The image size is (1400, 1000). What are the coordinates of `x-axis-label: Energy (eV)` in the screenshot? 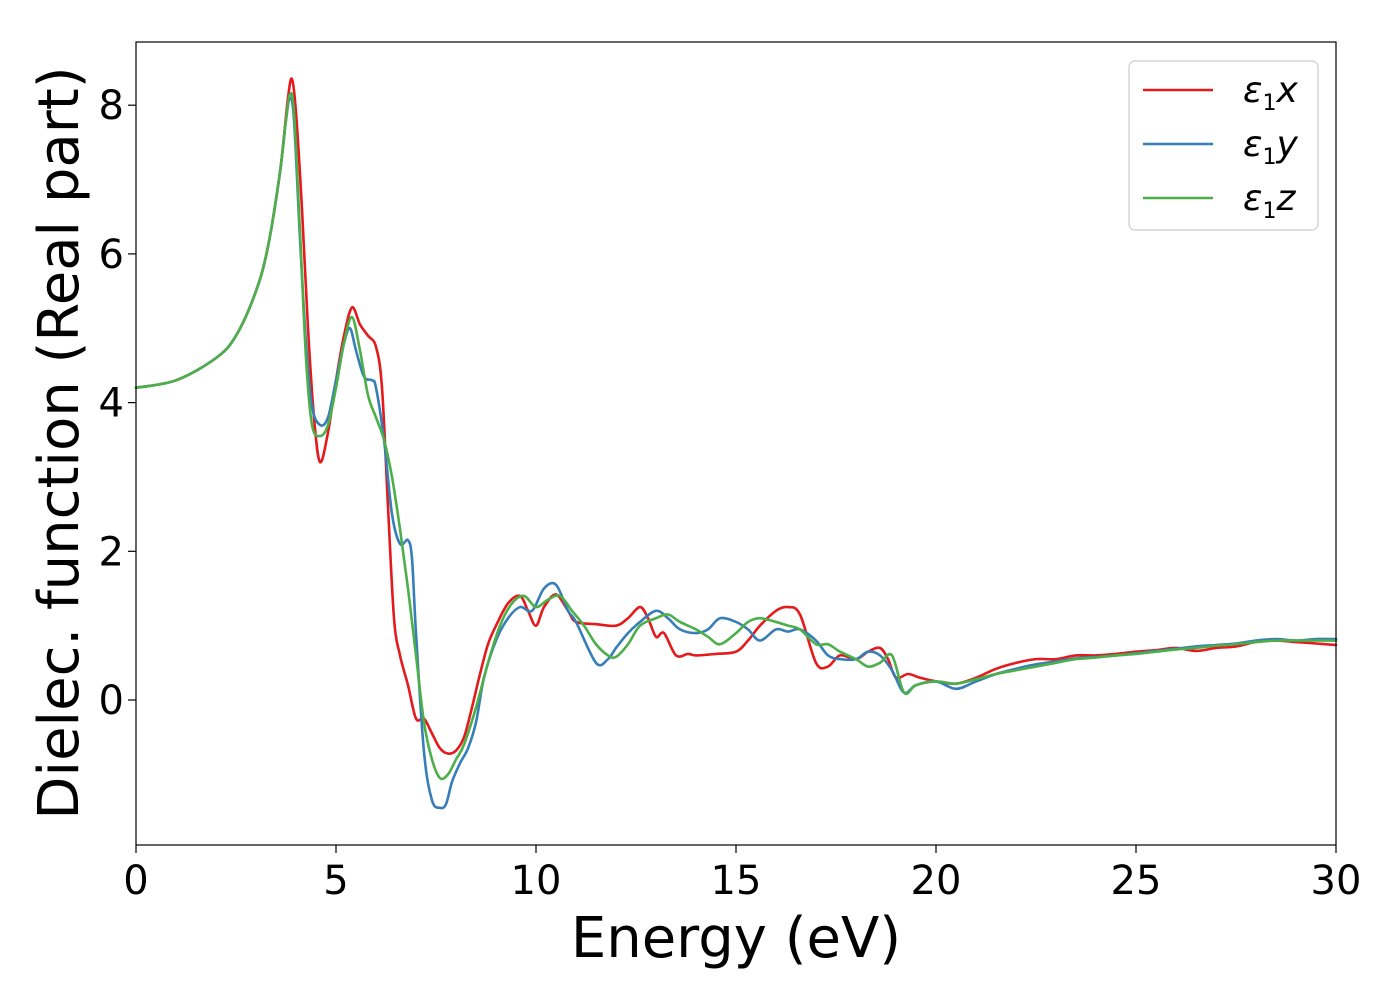 It's located at (736, 938).